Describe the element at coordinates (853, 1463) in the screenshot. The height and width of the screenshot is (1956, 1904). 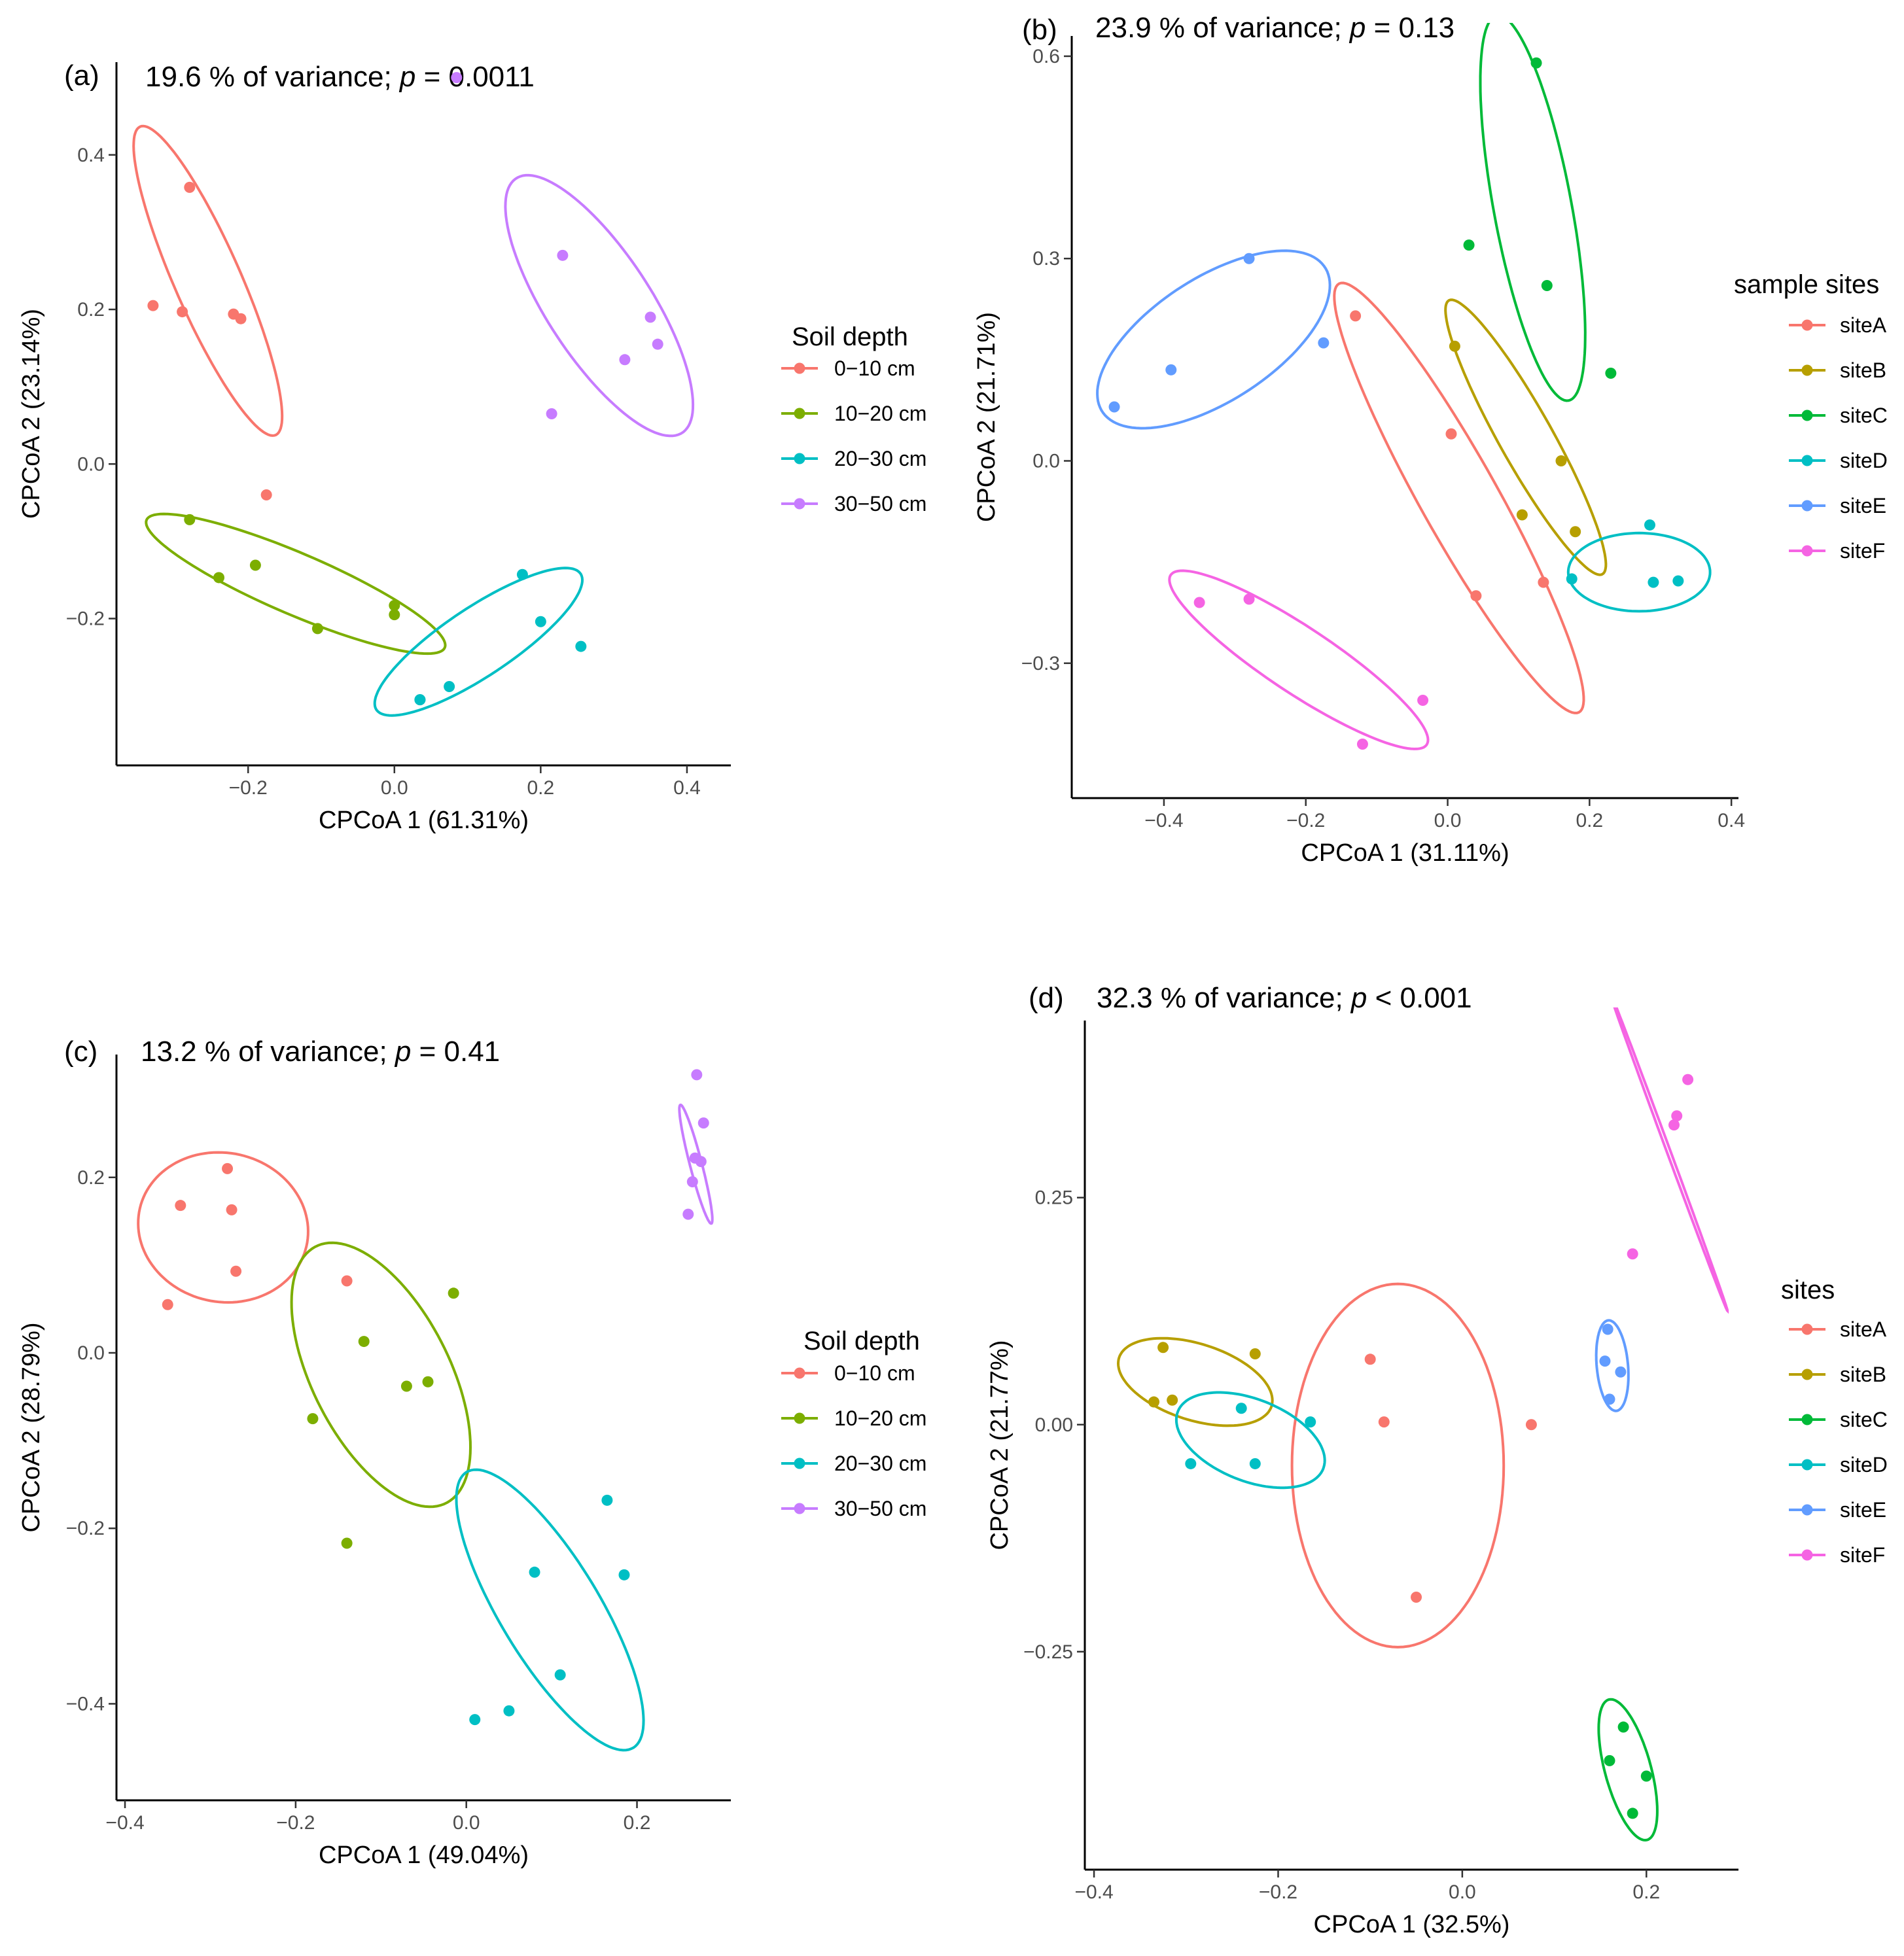
I see `legend-item: 20−30 cm` at that location.